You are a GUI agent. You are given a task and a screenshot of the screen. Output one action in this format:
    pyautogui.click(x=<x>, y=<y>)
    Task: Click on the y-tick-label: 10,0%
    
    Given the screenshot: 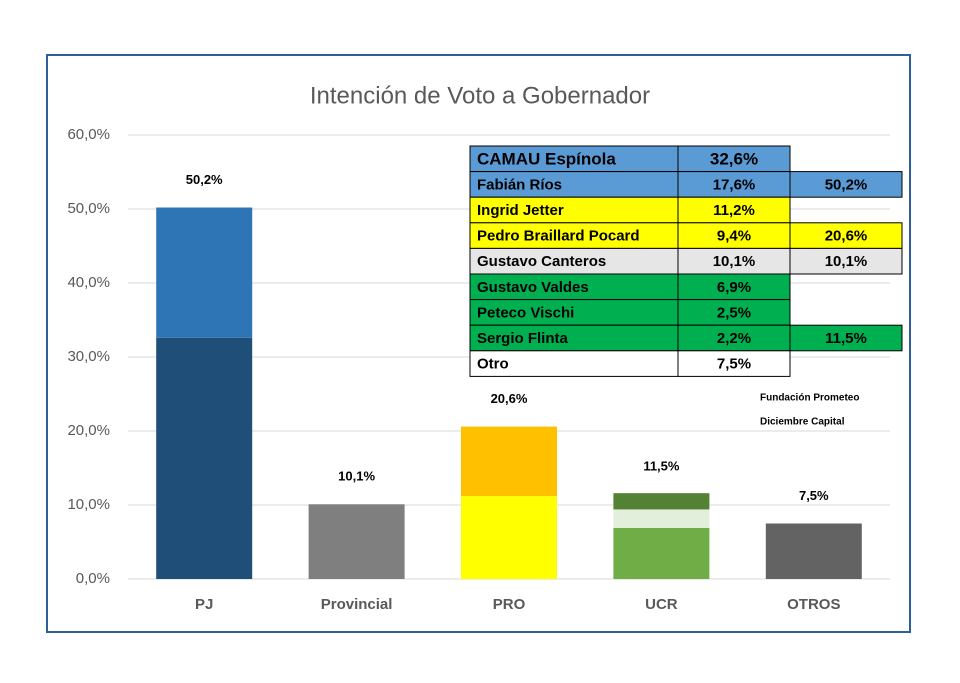 What is the action you would take?
    pyautogui.click(x=88, y=504)
    